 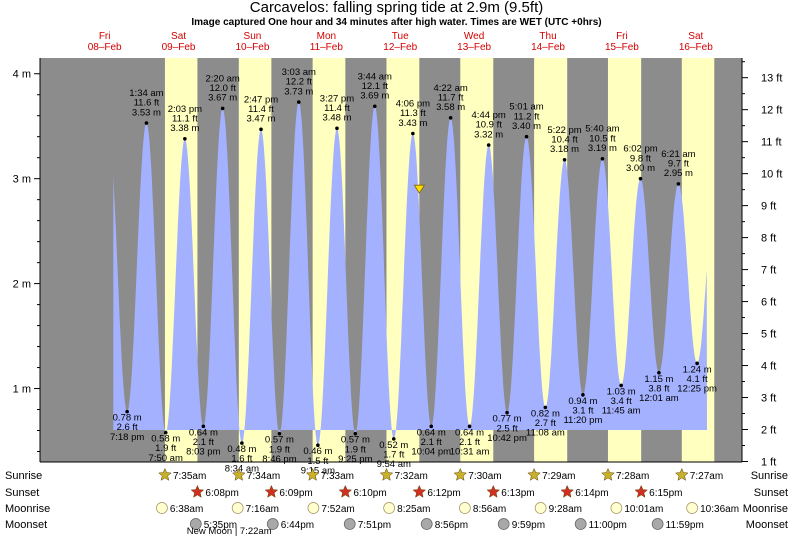 What do you see at coordinates (419, 189) in the screenshot?
I see `current-level-marker` at bounding box center [419, 189].